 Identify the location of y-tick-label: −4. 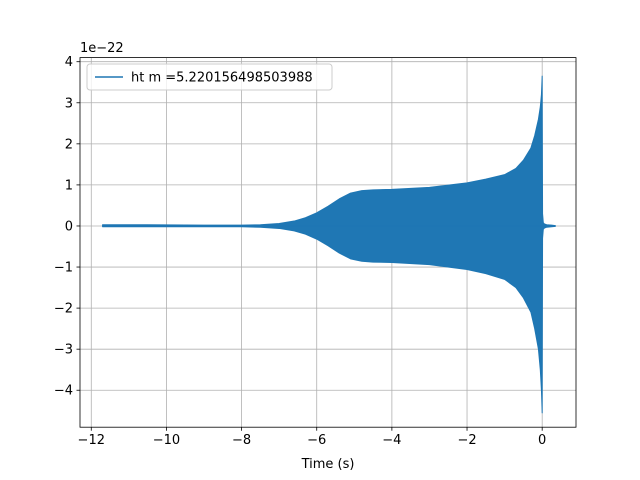
(63, 391).